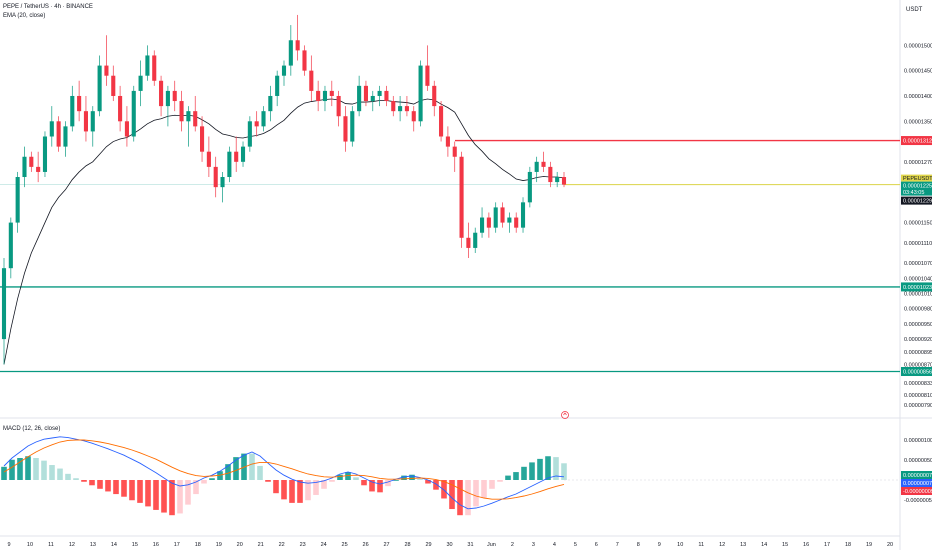  What do you see at coordinates (177, 545) in the screenshot?
I see `time-tick-label: 17` at bounding box center [177, 545].